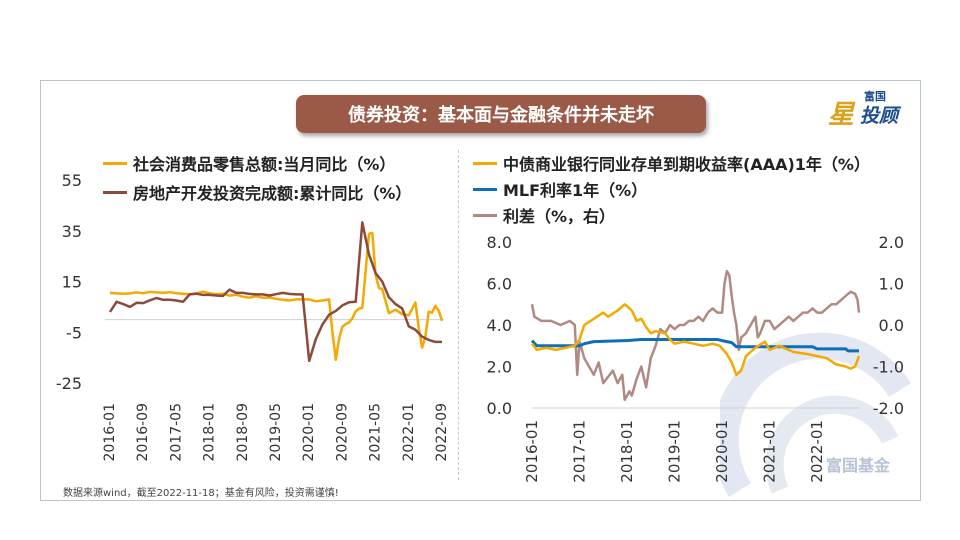 The height and width of the screenshot is (540, 960). Describe the element at coordinates (115, 163) in the screenshot. I see `legend-swatch-retail` at that location.